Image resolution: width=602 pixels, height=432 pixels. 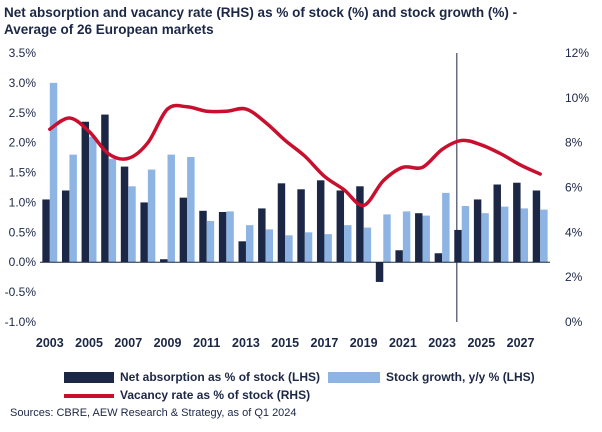 What do you see at coordinates (574, 277) in the screenshot?
I see `right-tick-label: 2%` at bounding box center [574, 277].